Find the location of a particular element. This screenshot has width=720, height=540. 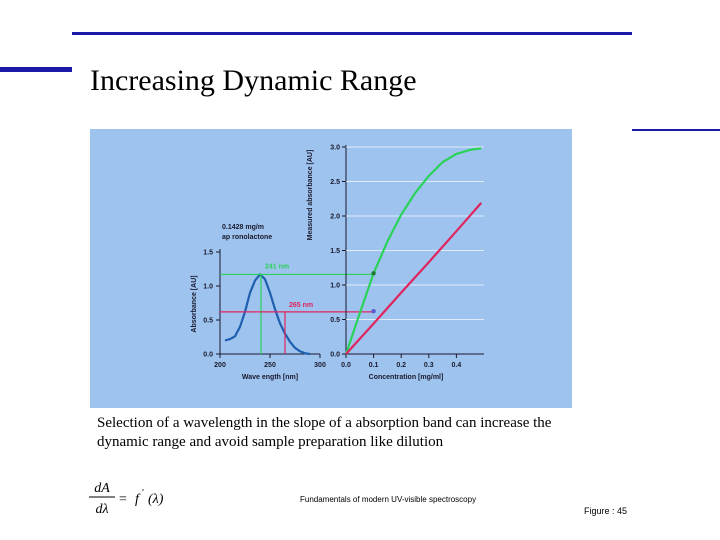

calibration-x-tick-label: 0.1 is located at coordinates (374, 365).